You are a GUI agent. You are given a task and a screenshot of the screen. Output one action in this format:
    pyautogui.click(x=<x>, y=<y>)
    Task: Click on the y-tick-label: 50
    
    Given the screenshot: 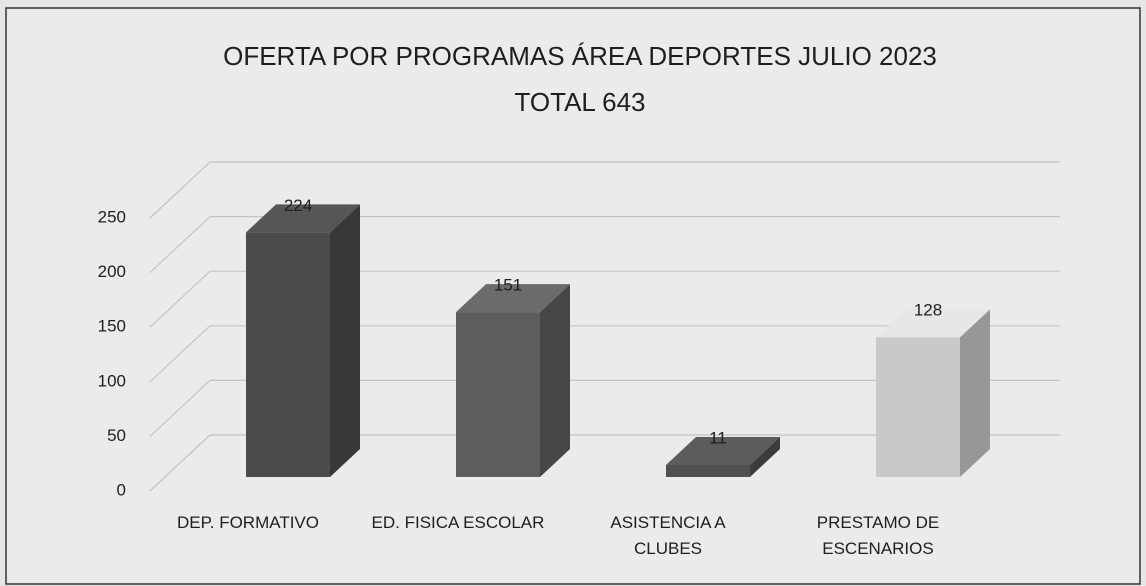 What is the action you would take?
    pyautogui.click(x=116, y=435)
    